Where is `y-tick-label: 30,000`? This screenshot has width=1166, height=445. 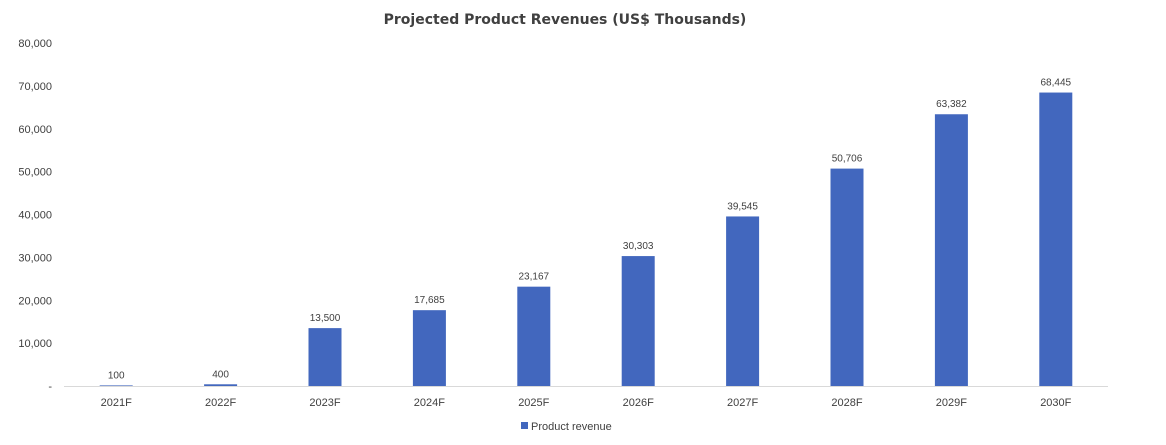 y-tick-label: 30,000 is located at coordinates (35, 258).